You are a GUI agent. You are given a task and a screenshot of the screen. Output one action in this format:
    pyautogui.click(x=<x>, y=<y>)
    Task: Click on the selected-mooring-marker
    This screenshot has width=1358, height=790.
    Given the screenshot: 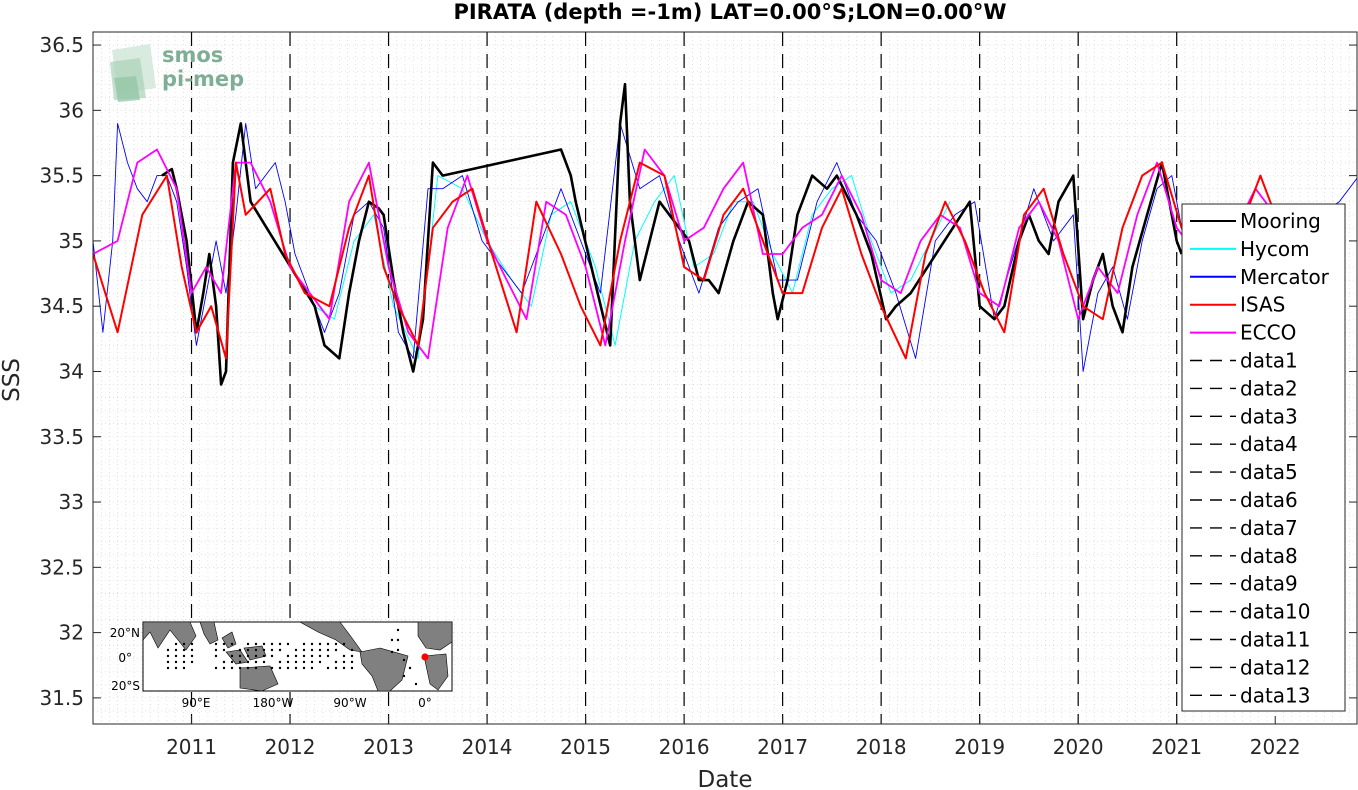 What is the action you would take?
    pyautogui.click(x=425, y=657)
    